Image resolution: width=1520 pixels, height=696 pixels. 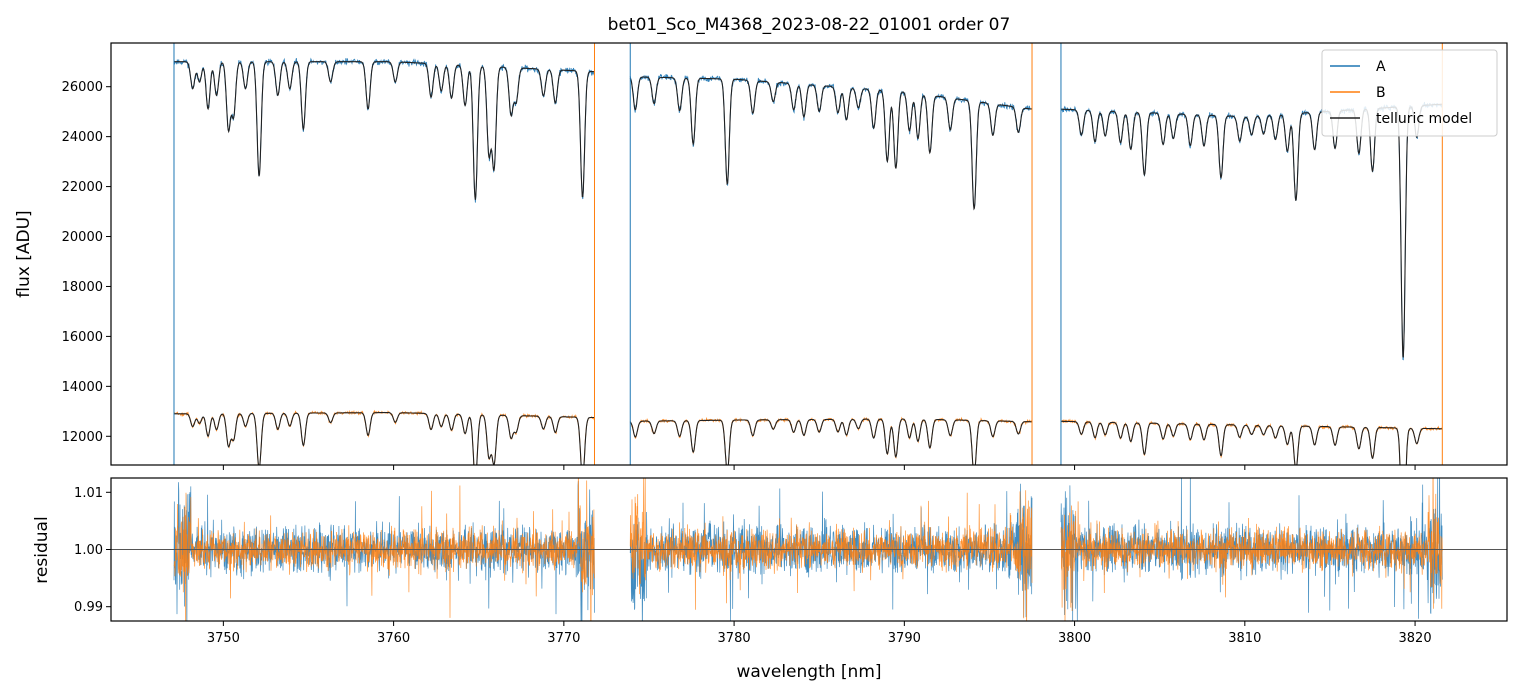 What do you see at coordinates (563, 638) in the screenshot?
I see `x-tick-label: 3770` at bounding box center [563, 638].